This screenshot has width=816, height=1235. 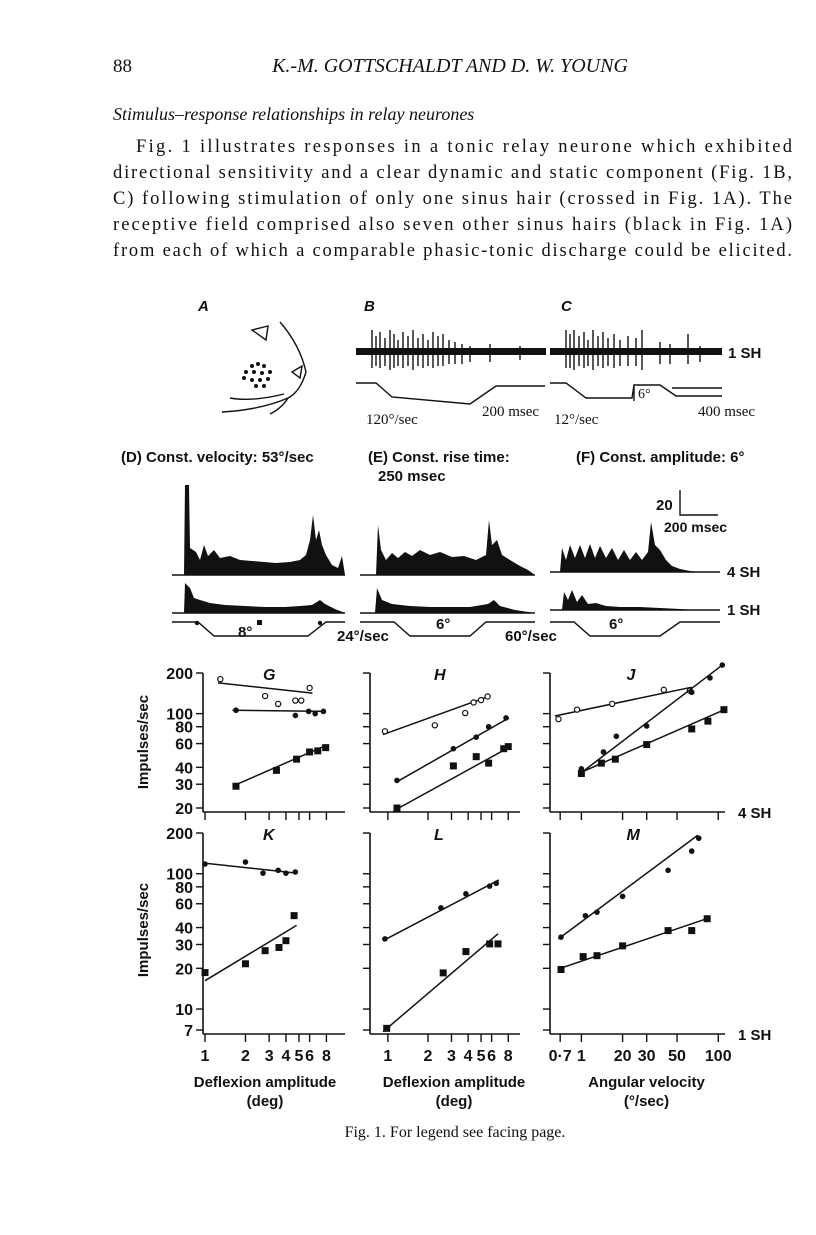 What do you see at coordinates (531, 636) in the screenshot?
I see `velocity-label: 60°/sec` at bounding box center [531, 636].